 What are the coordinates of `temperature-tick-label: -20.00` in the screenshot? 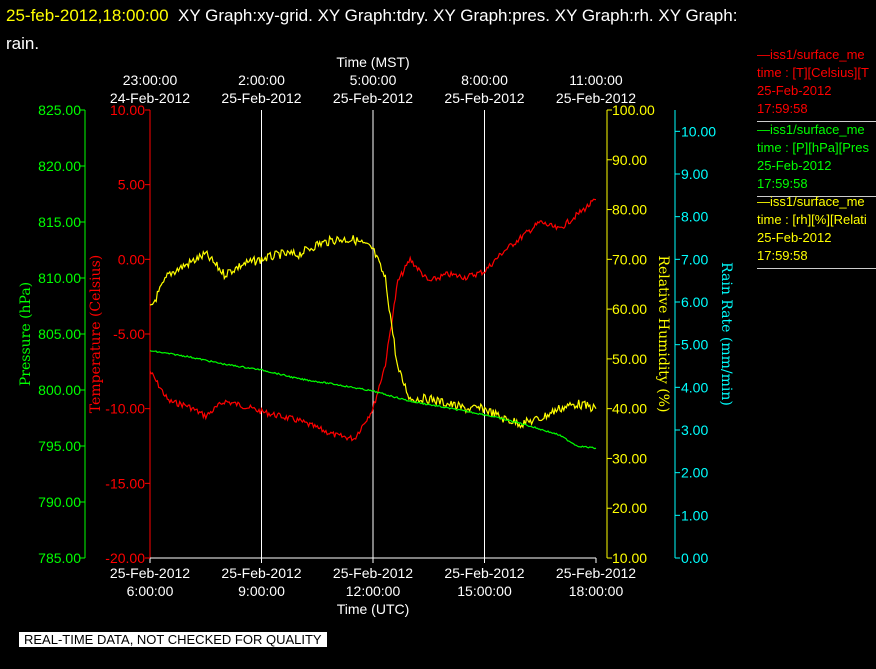 It's located at (125, 558).